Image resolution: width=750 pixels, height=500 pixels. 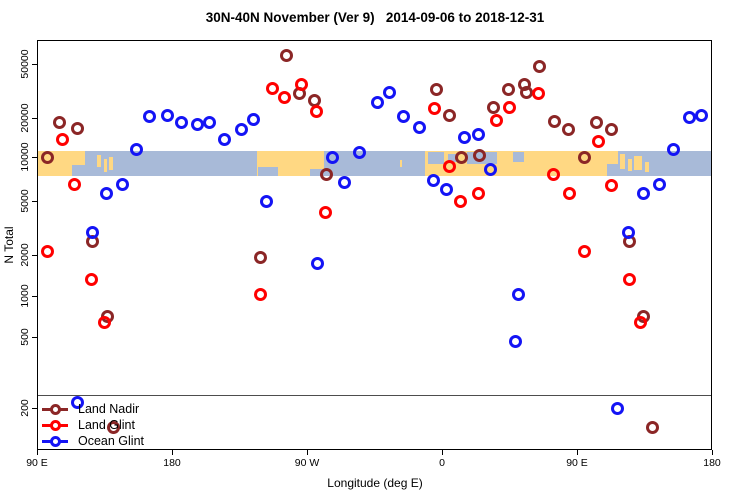 What do you see at coordinates (25, 201) in the screenshot?
I see `y-tick-label: 5000` at bounding box center [25, 201].